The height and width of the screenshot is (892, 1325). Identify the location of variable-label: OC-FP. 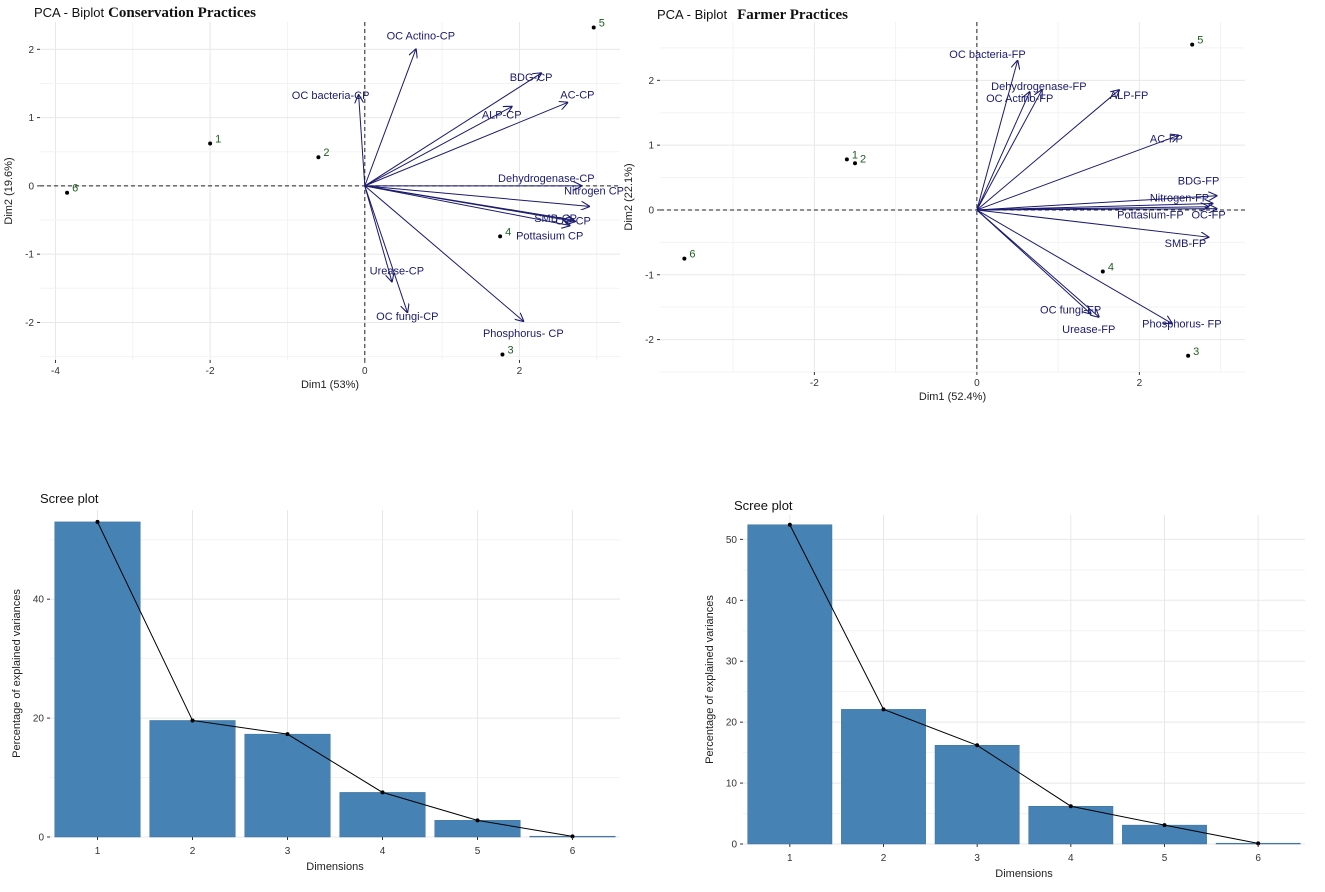
(1208, 216).